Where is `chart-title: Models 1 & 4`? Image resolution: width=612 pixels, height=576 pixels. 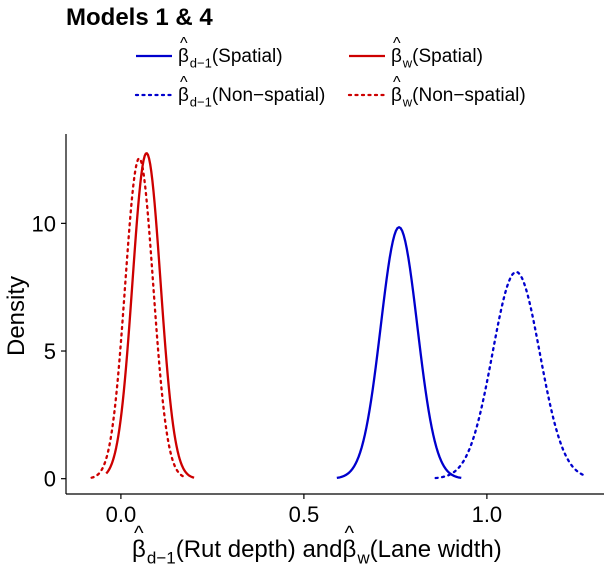
chart-title: Models 1 & 4 is located at coordinates (139, 17).